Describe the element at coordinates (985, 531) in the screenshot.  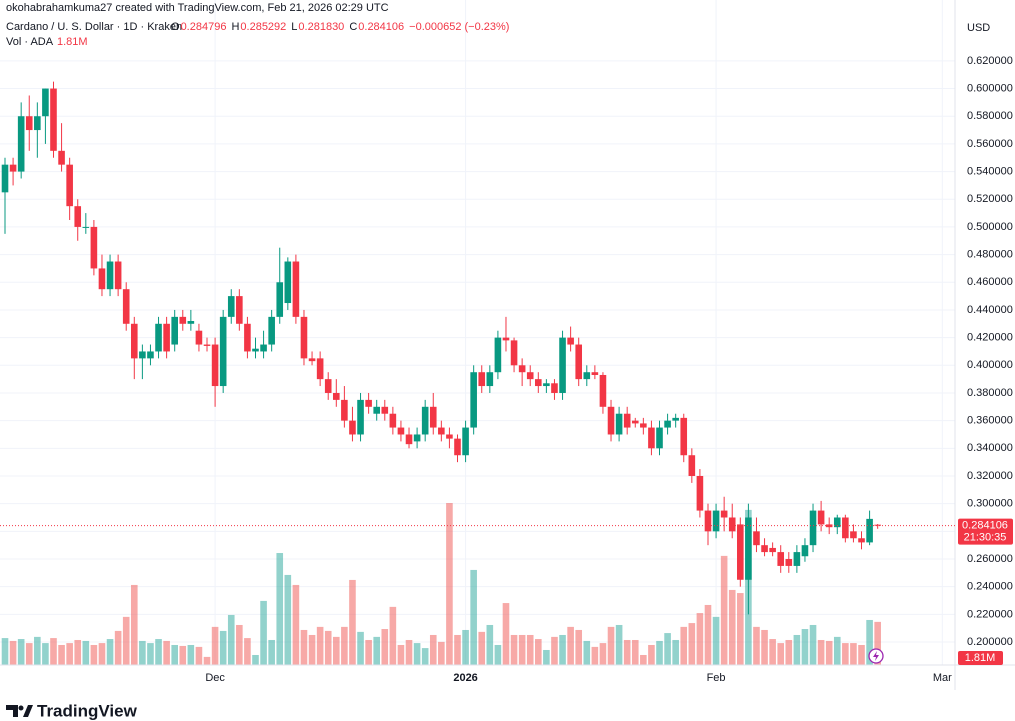
I see `price-label-box` at that location.